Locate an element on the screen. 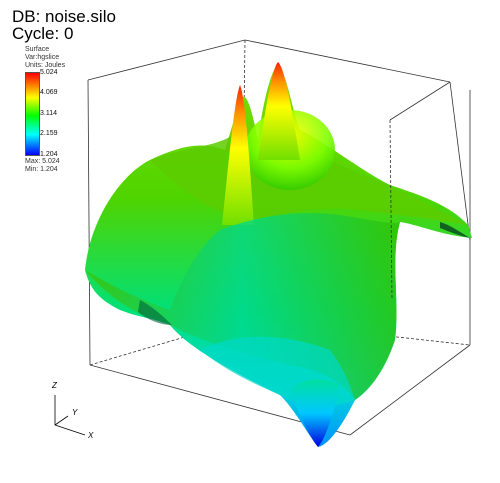  surface-left-pit is located at coordinates (155, 312).